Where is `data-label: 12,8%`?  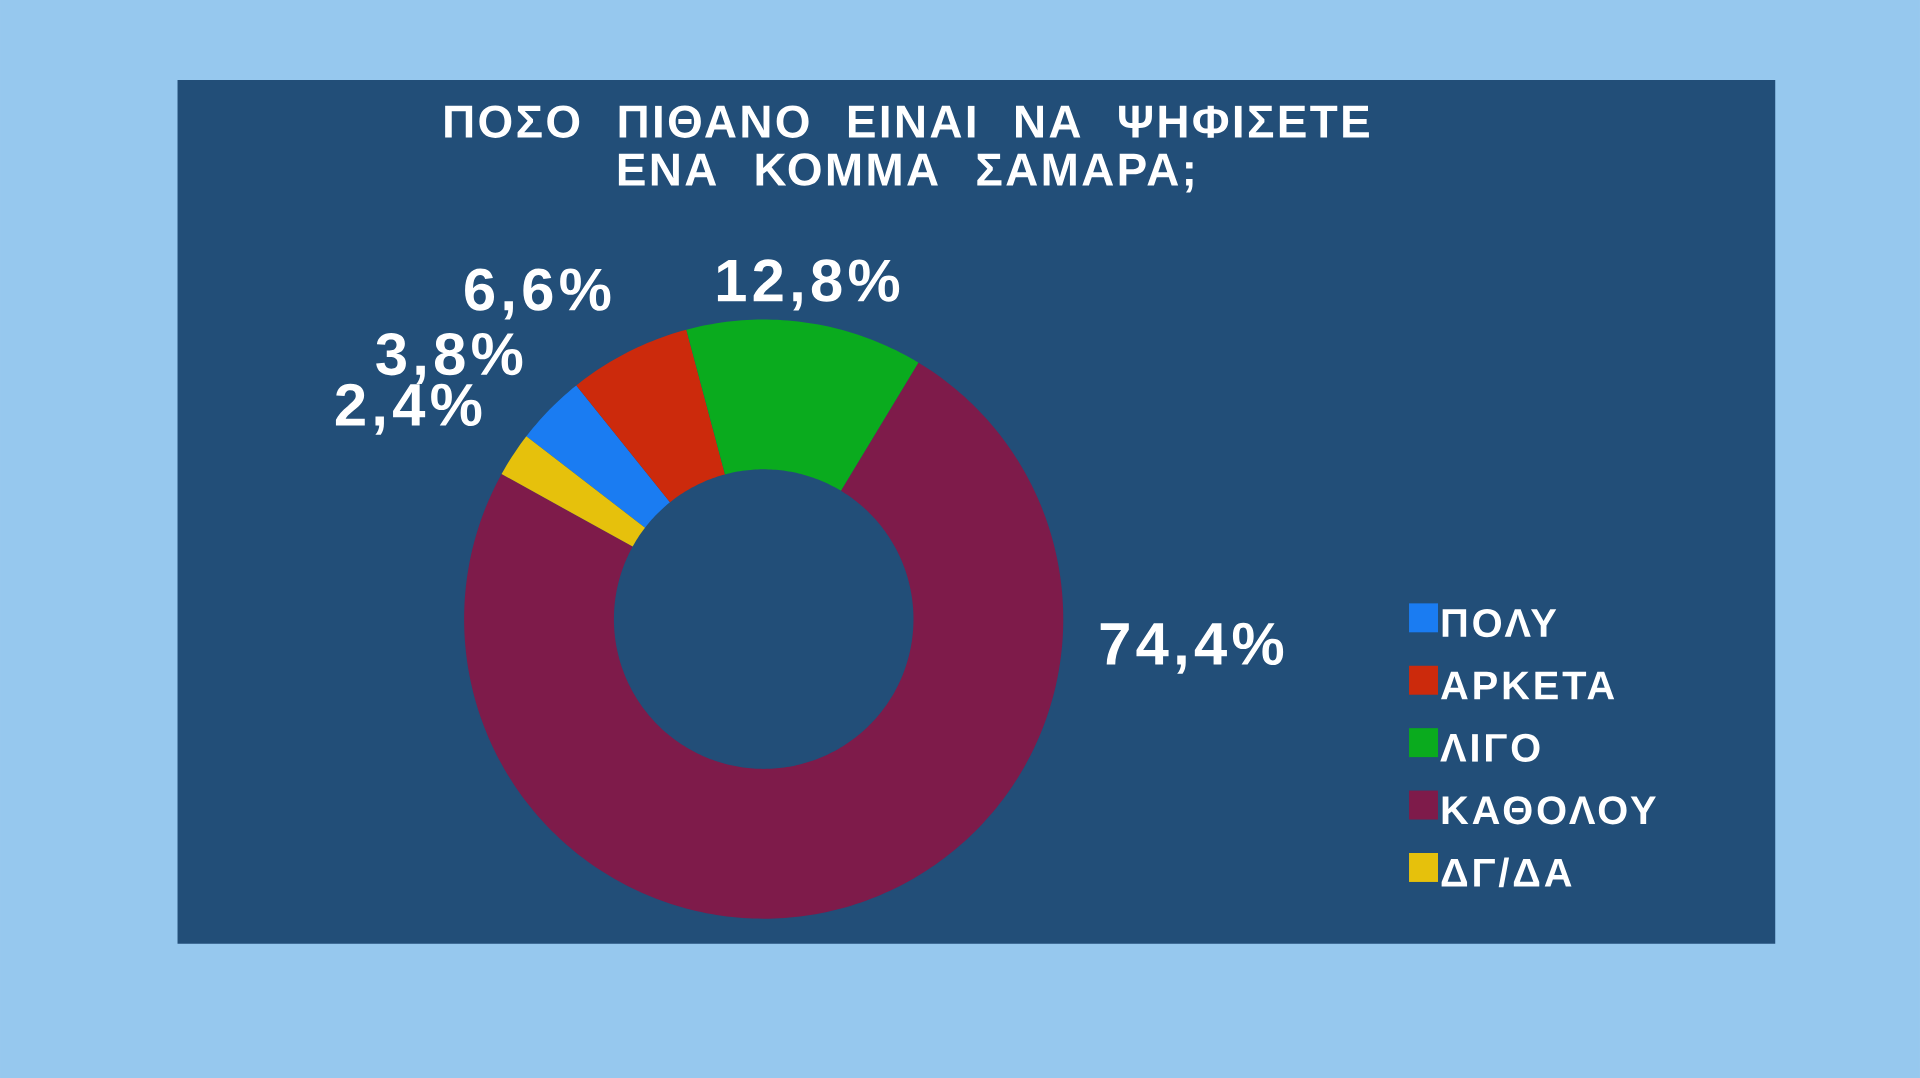 data-label: 12,8% is located at coordinates (808, 285).